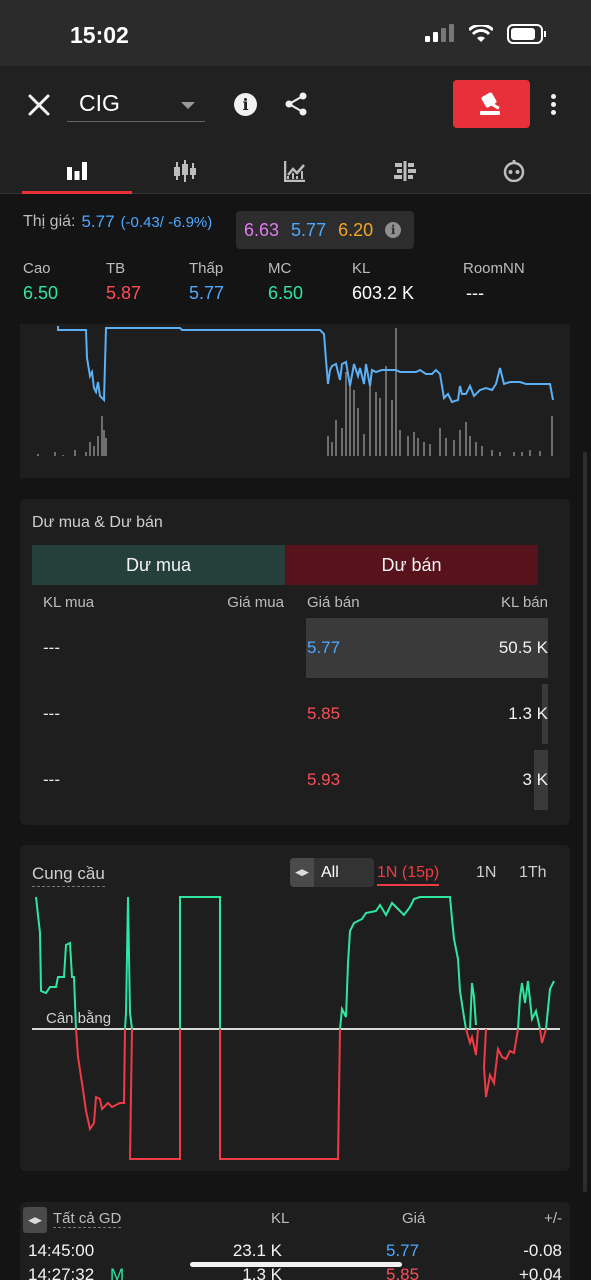  I want to click on tab-robot, so click(514, 171).